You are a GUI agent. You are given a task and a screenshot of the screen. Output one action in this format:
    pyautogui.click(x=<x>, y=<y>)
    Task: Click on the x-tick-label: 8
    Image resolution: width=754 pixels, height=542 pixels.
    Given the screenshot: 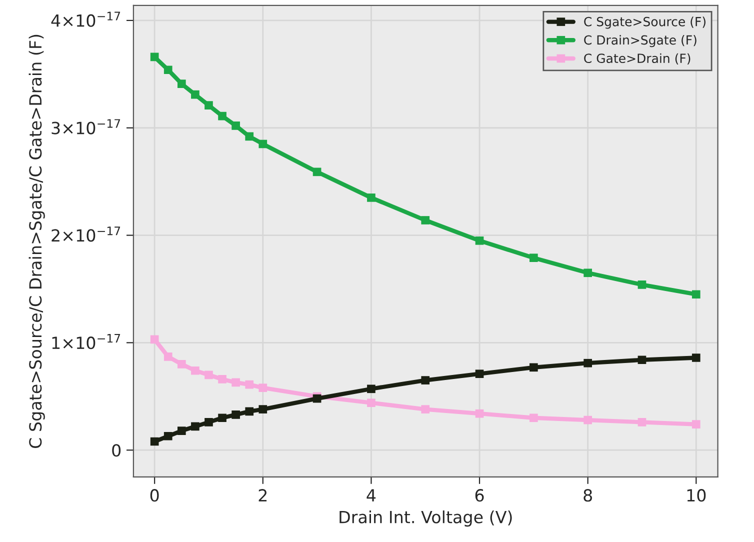 What is the action you would take?
    pyautogui.click(x=588, y=495)
    